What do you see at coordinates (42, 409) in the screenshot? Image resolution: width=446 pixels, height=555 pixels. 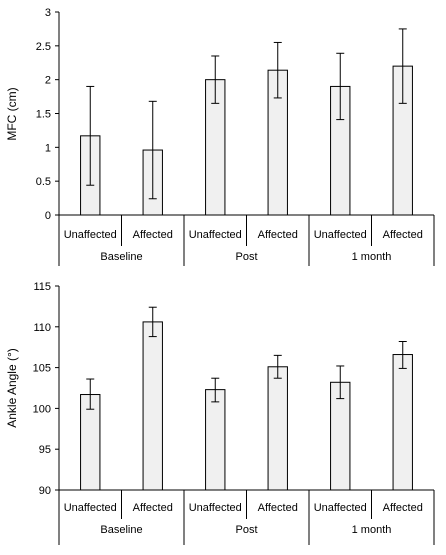 I see `y-tick-label: 100` at bounding box center [42, 409].